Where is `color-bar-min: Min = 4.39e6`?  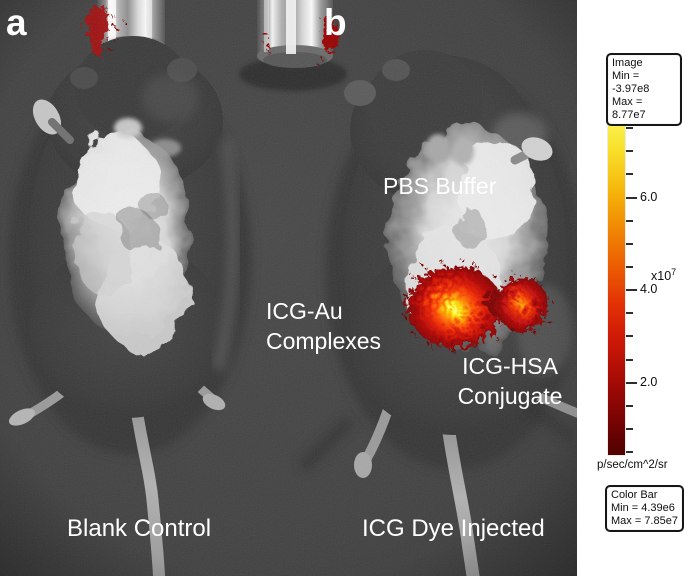 color-bar-min: Min = 4.39e6 is located at coordinates (643, 508).